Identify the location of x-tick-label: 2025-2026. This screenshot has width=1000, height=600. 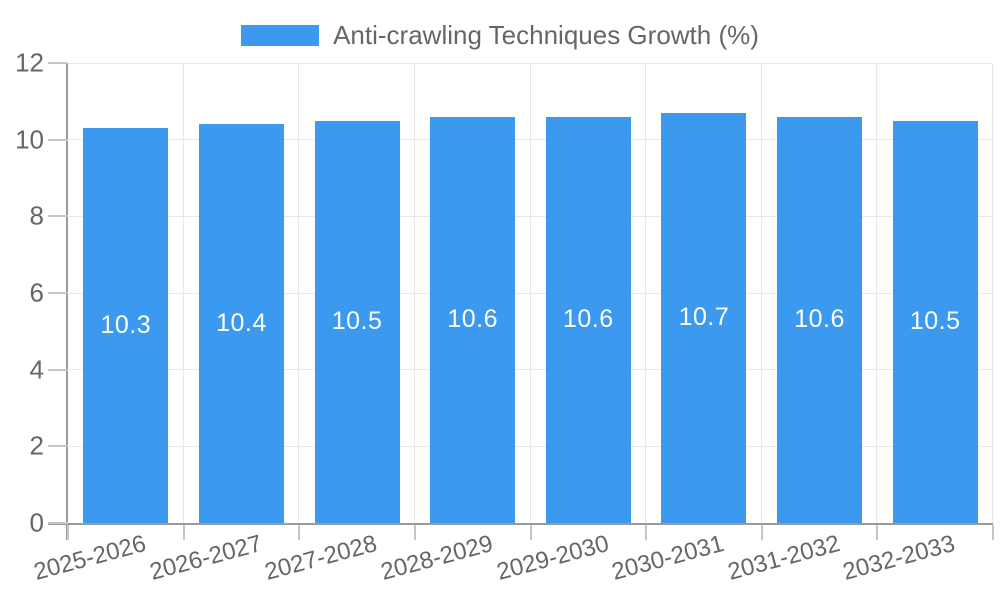
(89, 558).